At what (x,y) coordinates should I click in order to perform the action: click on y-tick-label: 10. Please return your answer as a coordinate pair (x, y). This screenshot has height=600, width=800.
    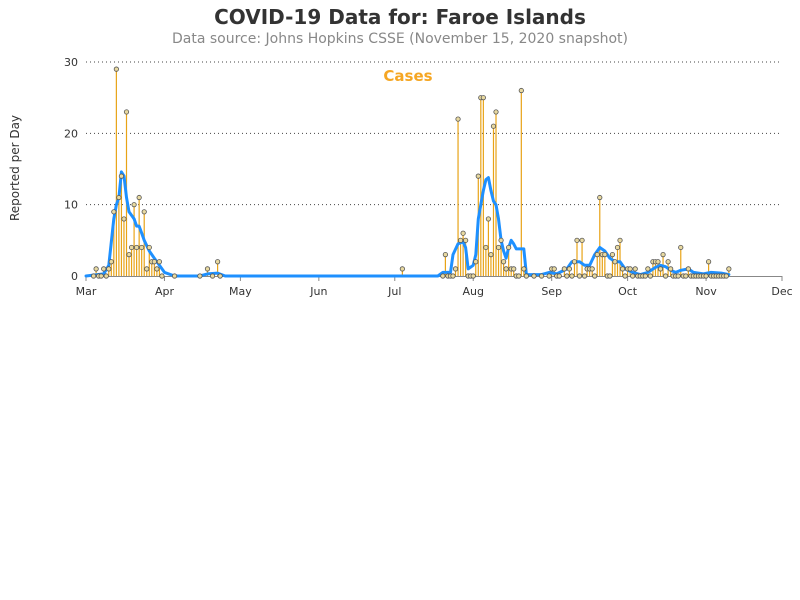
    Looking at the image, I should click on (71, 205).